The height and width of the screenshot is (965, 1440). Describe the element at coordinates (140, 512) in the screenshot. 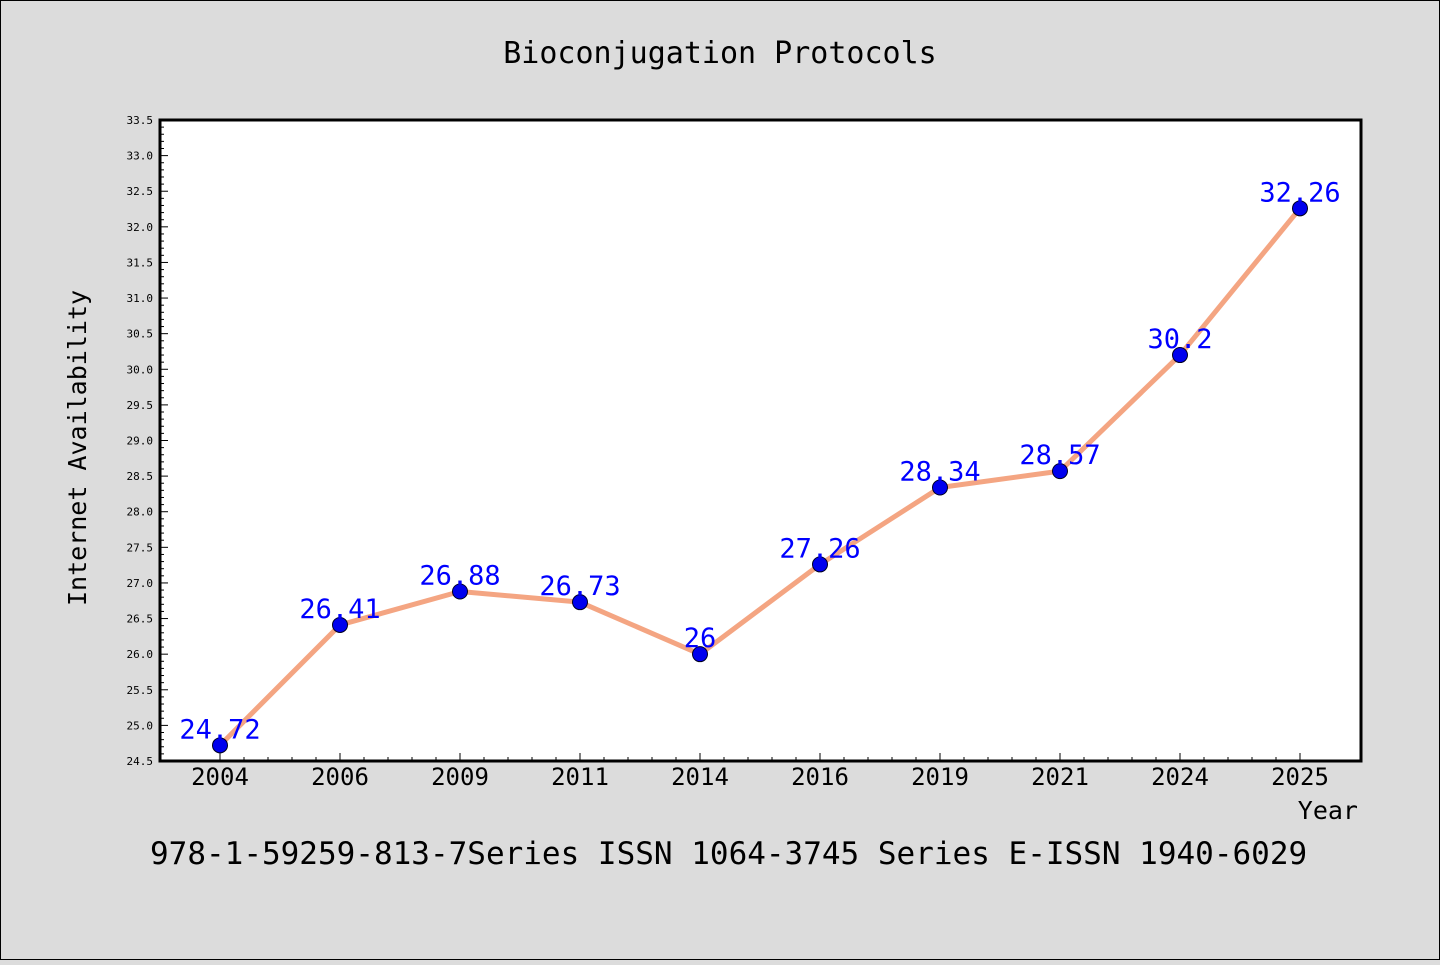

I see `y-tick-label: 28.0` at that location.